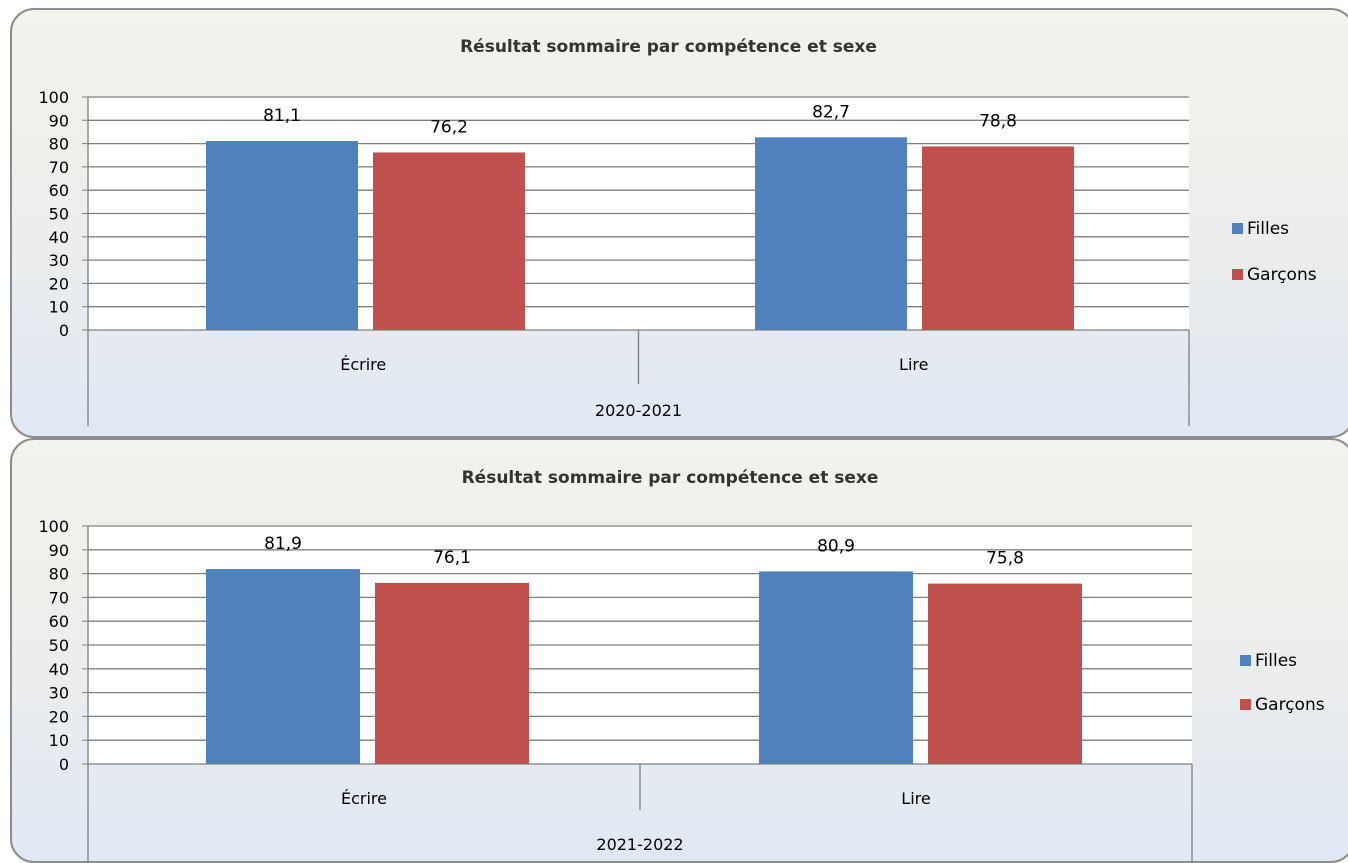 Image resolution: width=1348 pixels, height=863 pixels. Describe the element at coordinates (282, 116) in the screenshot. I see `data-label: 81,1` at that location.